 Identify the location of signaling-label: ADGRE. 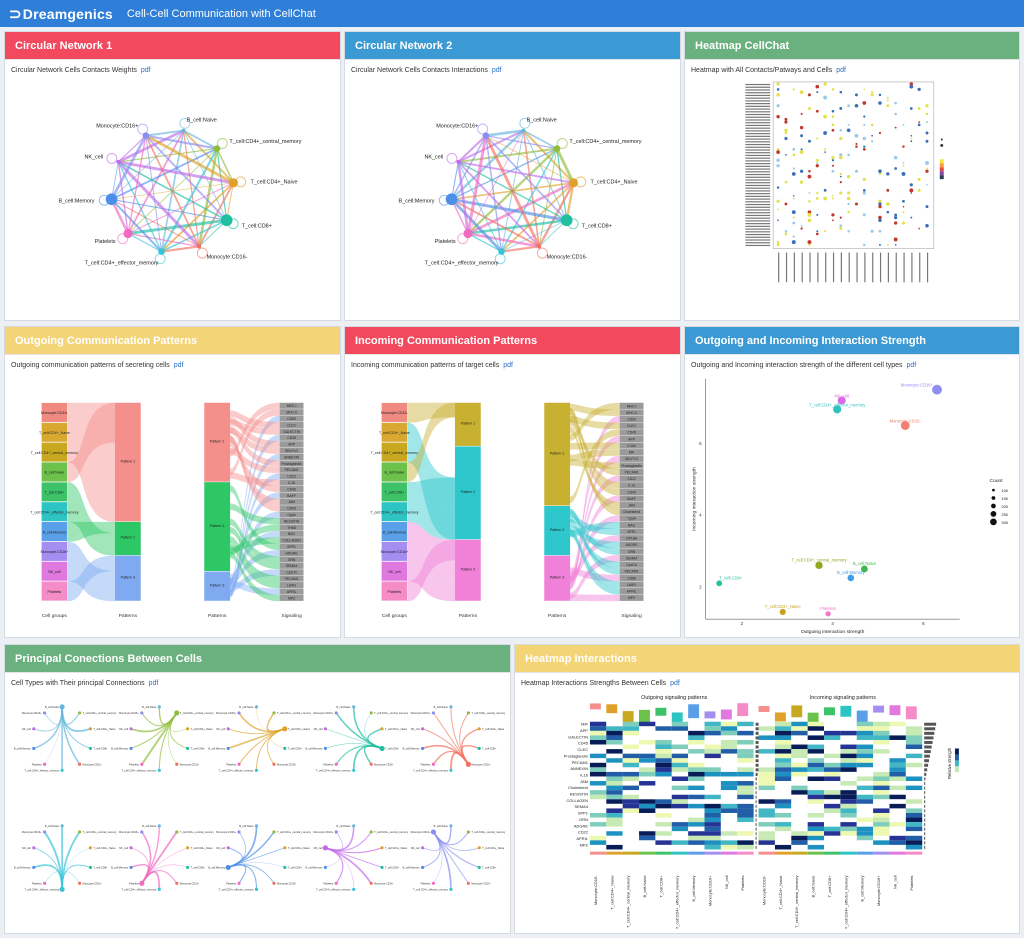
(292, 553).